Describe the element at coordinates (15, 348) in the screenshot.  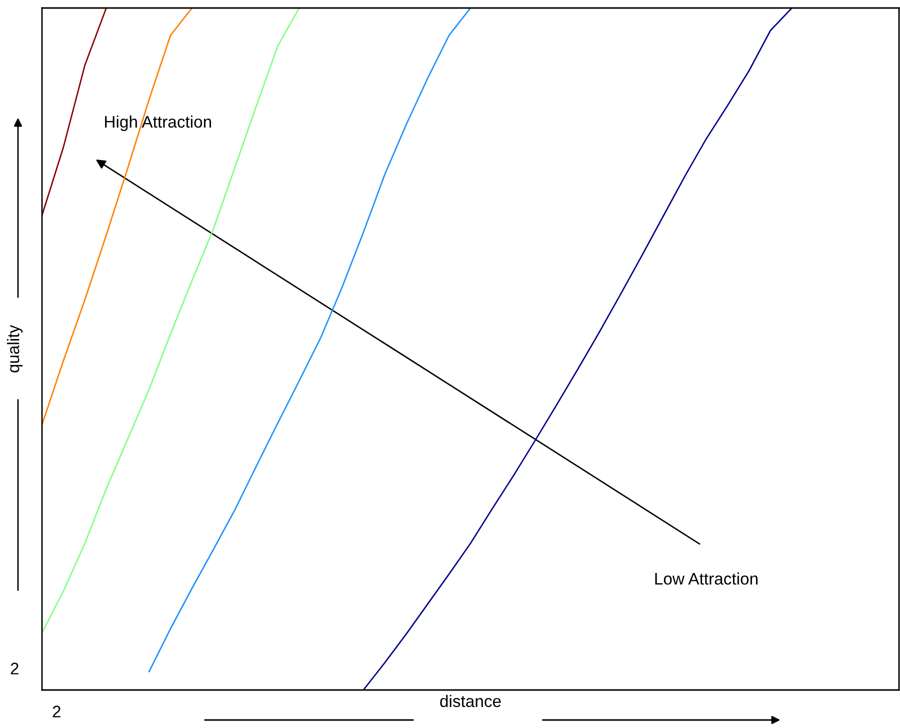
I see `y-axis-title: quality` at that location.